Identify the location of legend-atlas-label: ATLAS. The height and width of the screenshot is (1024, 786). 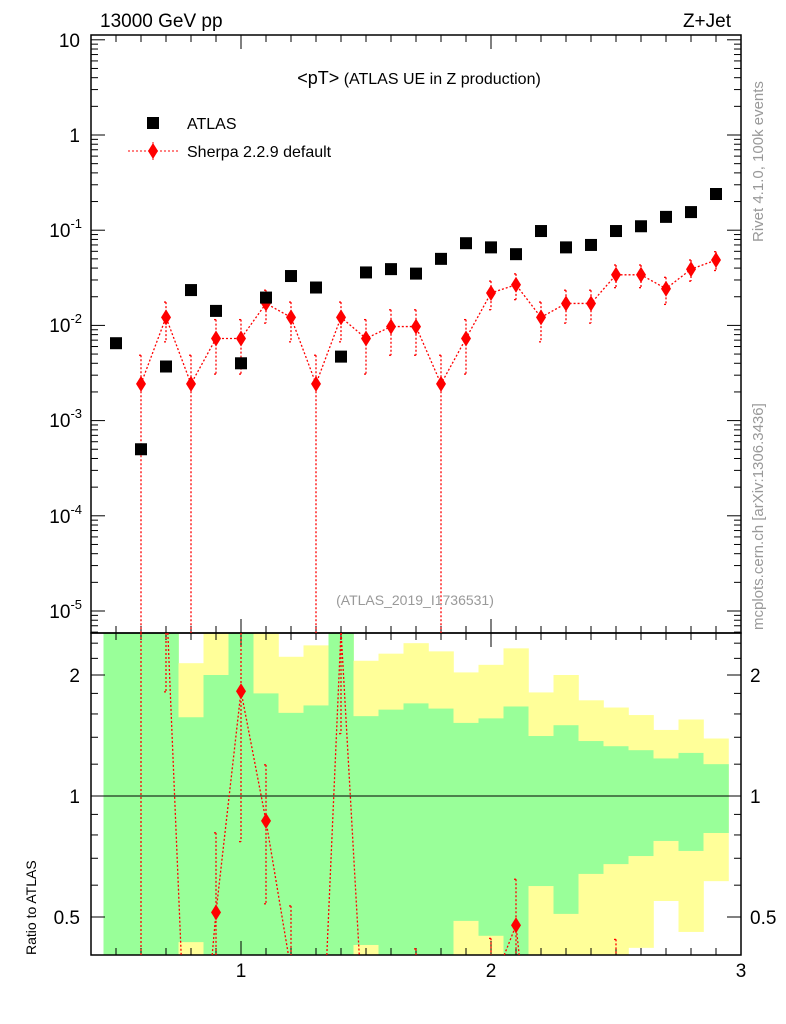
(212, 124).